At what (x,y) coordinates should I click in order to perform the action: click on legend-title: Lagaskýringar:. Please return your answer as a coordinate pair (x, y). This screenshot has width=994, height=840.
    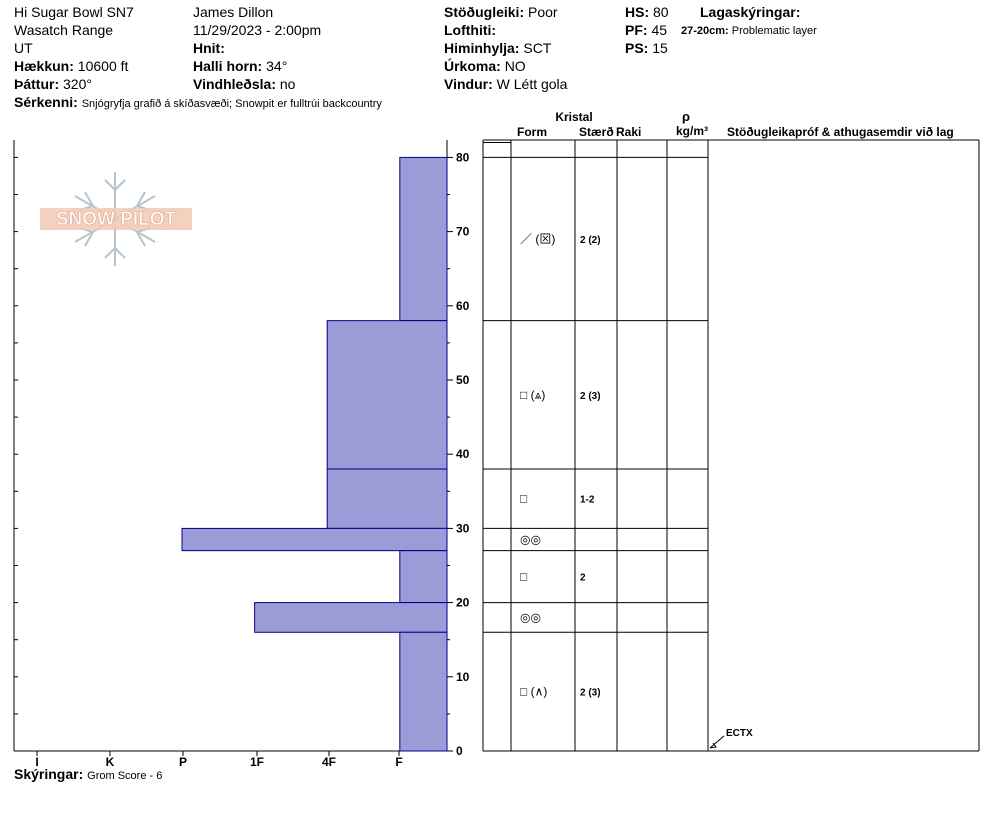
    Looking at the image, I should click on (750, 12).